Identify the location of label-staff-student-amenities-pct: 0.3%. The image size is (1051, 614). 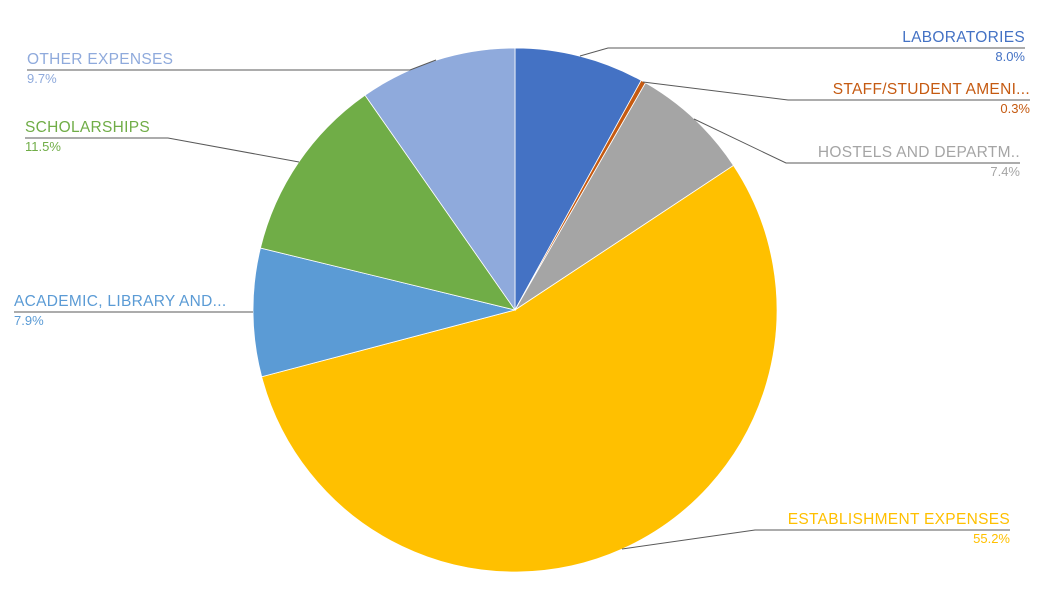
(1015, 108).